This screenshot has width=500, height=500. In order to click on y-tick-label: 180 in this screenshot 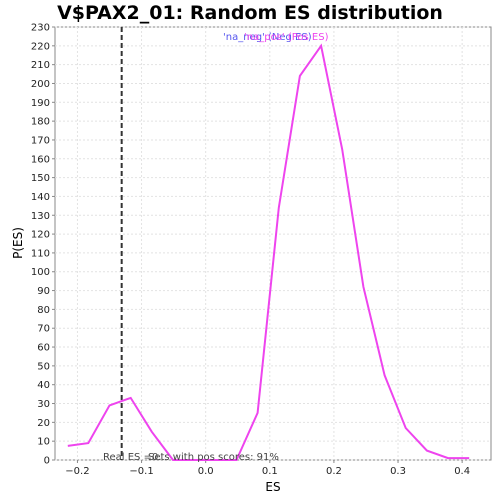, I will do `click(40, 122)`.